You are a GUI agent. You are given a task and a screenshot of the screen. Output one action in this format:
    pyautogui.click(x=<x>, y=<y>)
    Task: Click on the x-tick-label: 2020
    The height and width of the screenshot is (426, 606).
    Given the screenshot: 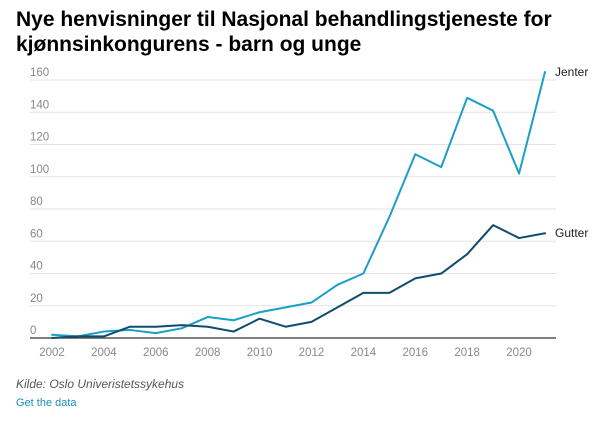 What is the action you would take?
    pyautogui.click(x=519, y=353)
    